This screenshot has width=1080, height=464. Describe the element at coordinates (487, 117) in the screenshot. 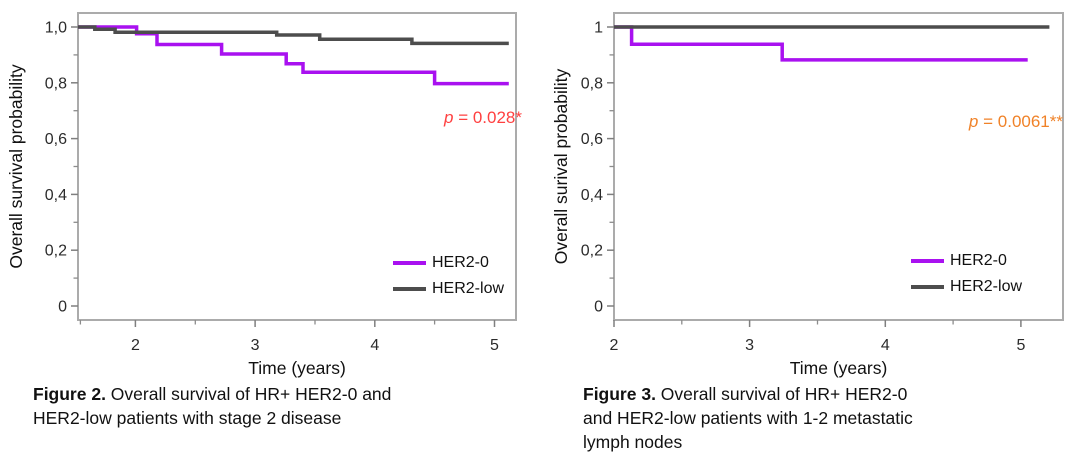

I see `p-value-text: = 0.028*` at that location.